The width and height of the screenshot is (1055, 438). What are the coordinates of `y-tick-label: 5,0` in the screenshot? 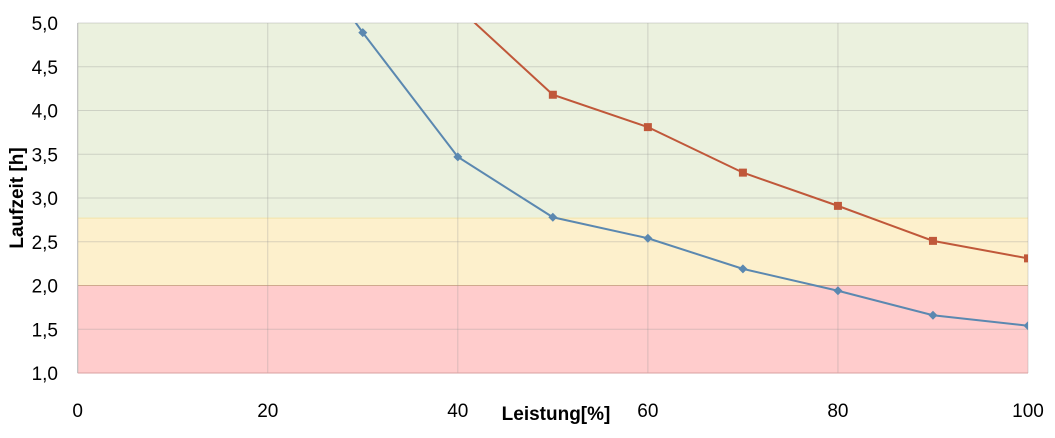 It's located at (45, 24).